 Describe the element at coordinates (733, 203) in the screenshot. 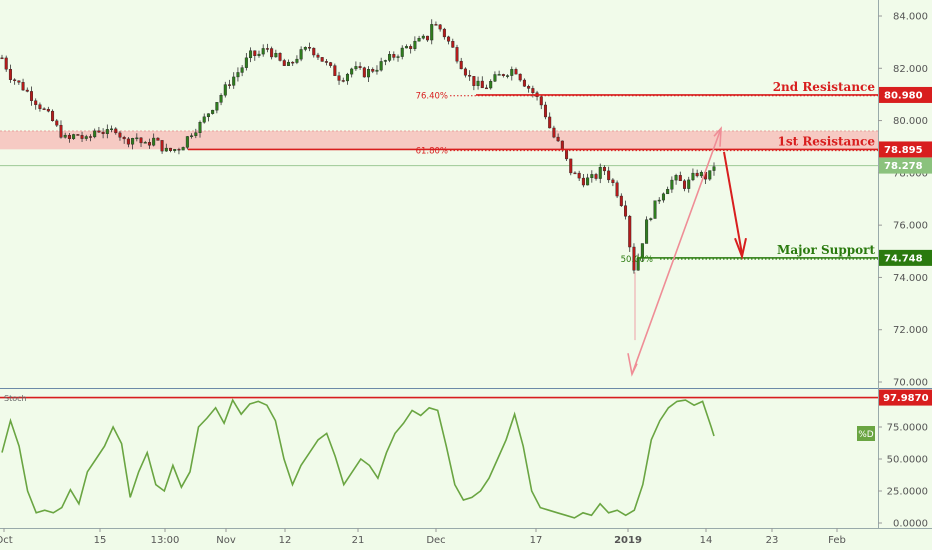

I see `target-arrow` at that location.